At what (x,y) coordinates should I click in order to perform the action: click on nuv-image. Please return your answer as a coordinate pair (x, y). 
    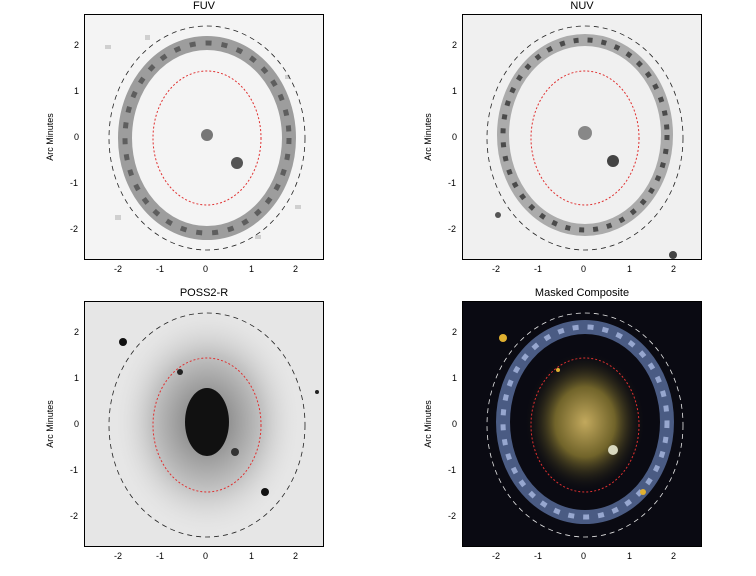
    Looking at the image, I should click on (582, 137).